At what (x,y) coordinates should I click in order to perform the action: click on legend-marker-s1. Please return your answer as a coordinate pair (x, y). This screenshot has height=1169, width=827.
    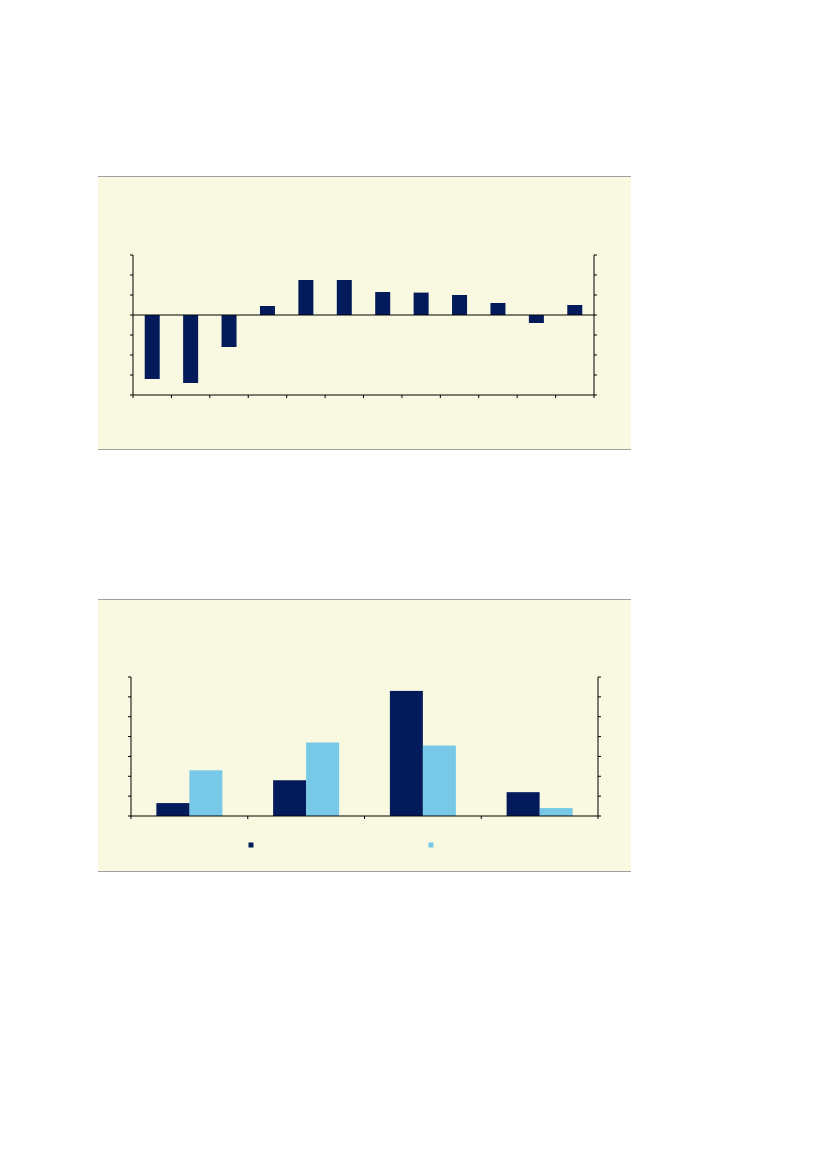
    Looking at the image, I should click on (251, 845).